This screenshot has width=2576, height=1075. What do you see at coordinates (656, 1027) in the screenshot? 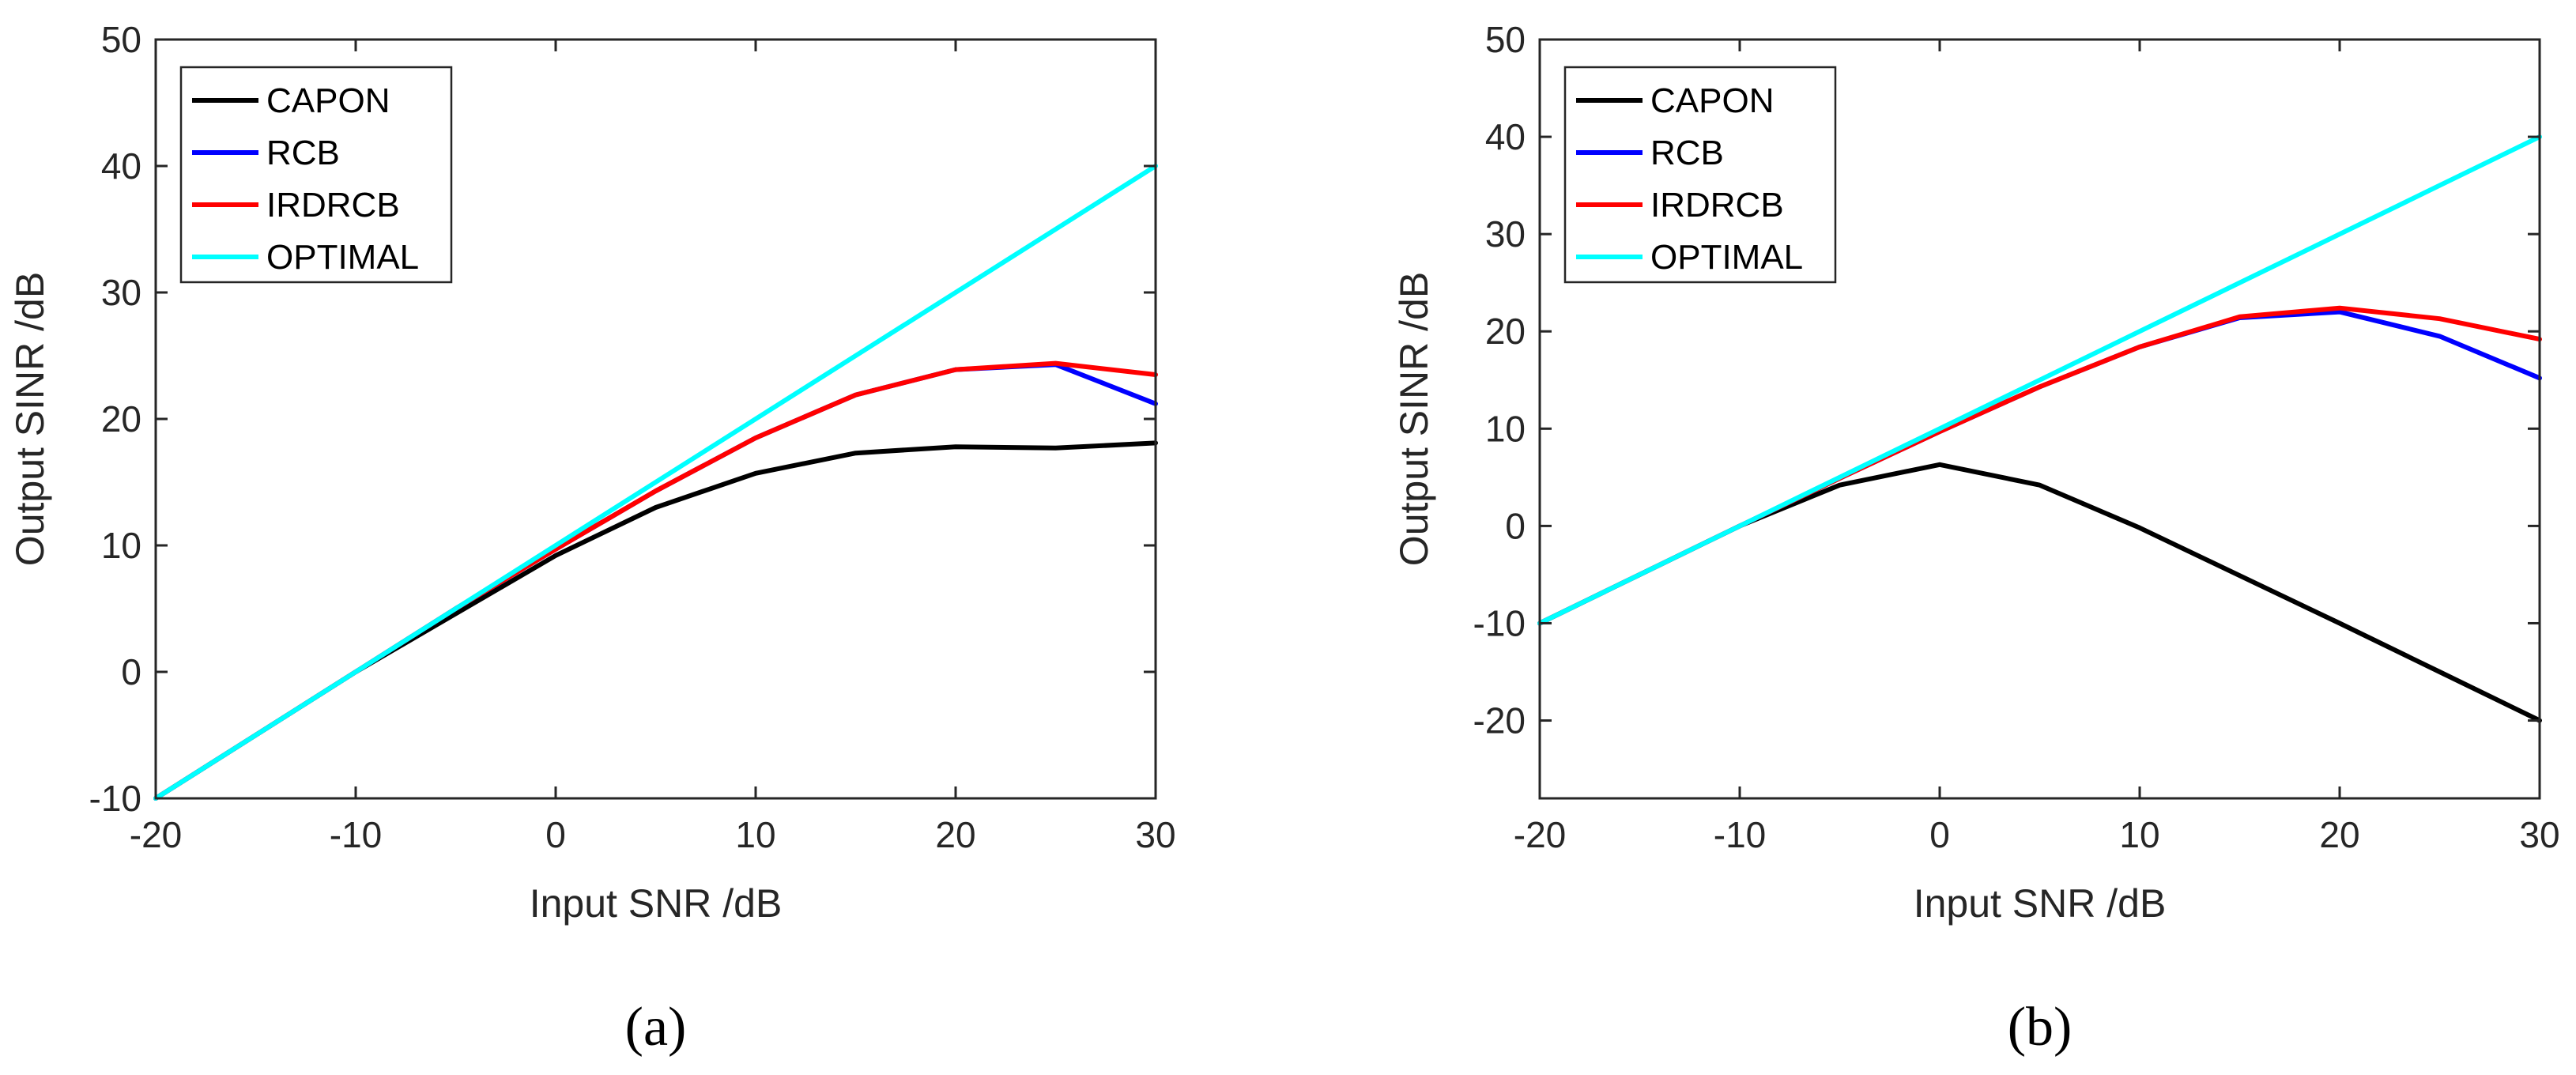
I see `panel-label-a: (a)` at bounding box center [656, 1027].